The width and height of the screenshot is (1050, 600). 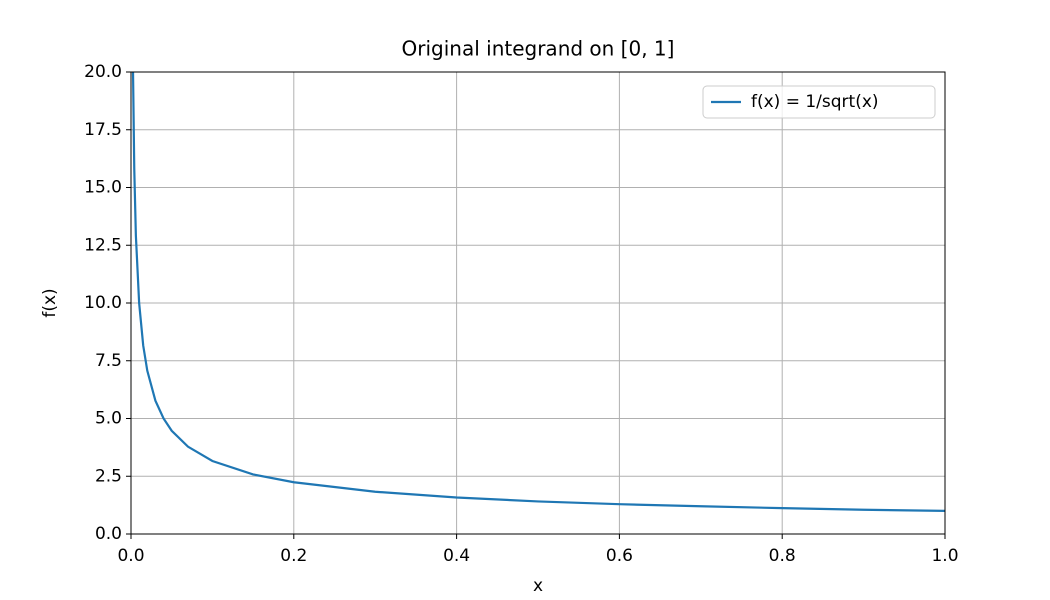 I want to click on y-tick-label: 17.5, so click(x=103, y=130).